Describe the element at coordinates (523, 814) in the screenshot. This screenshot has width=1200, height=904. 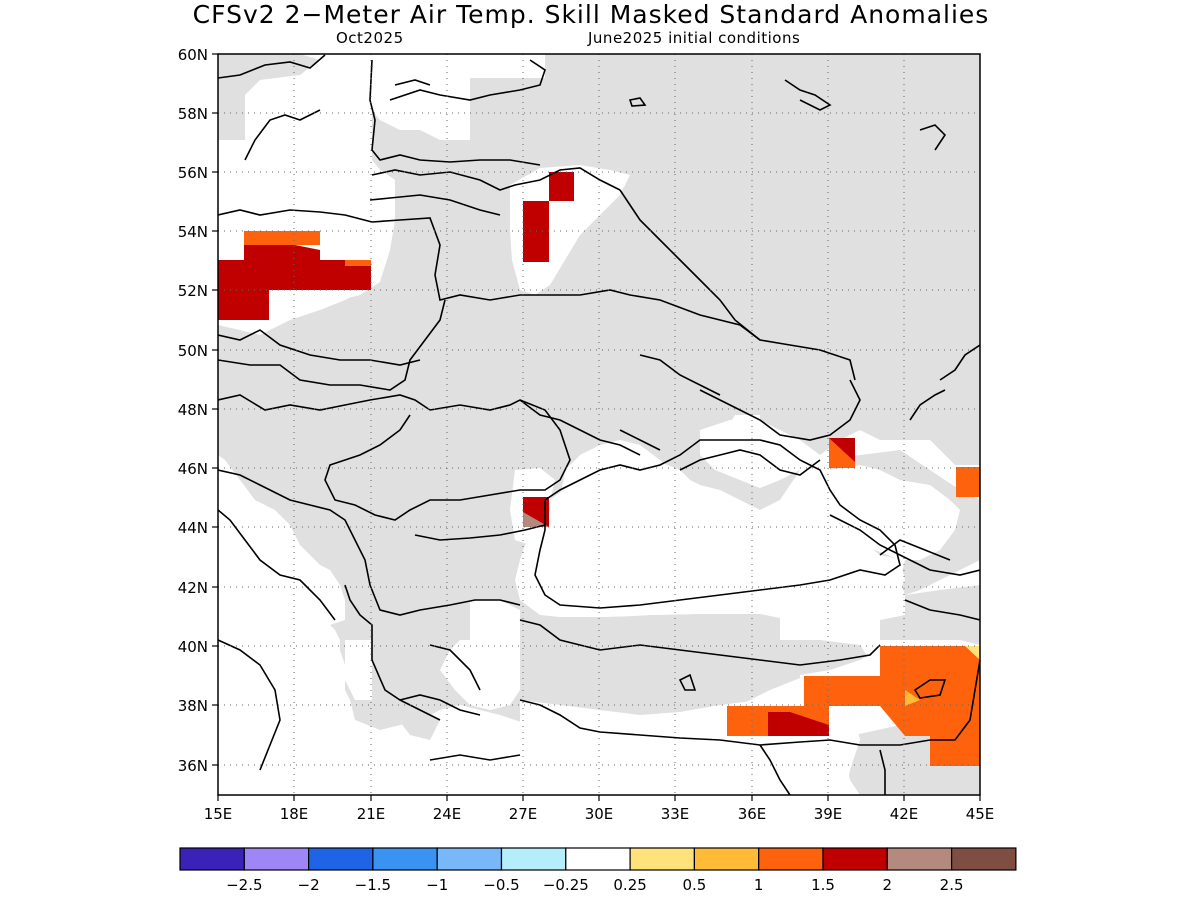
I see `lon-label: 27E` at that location.